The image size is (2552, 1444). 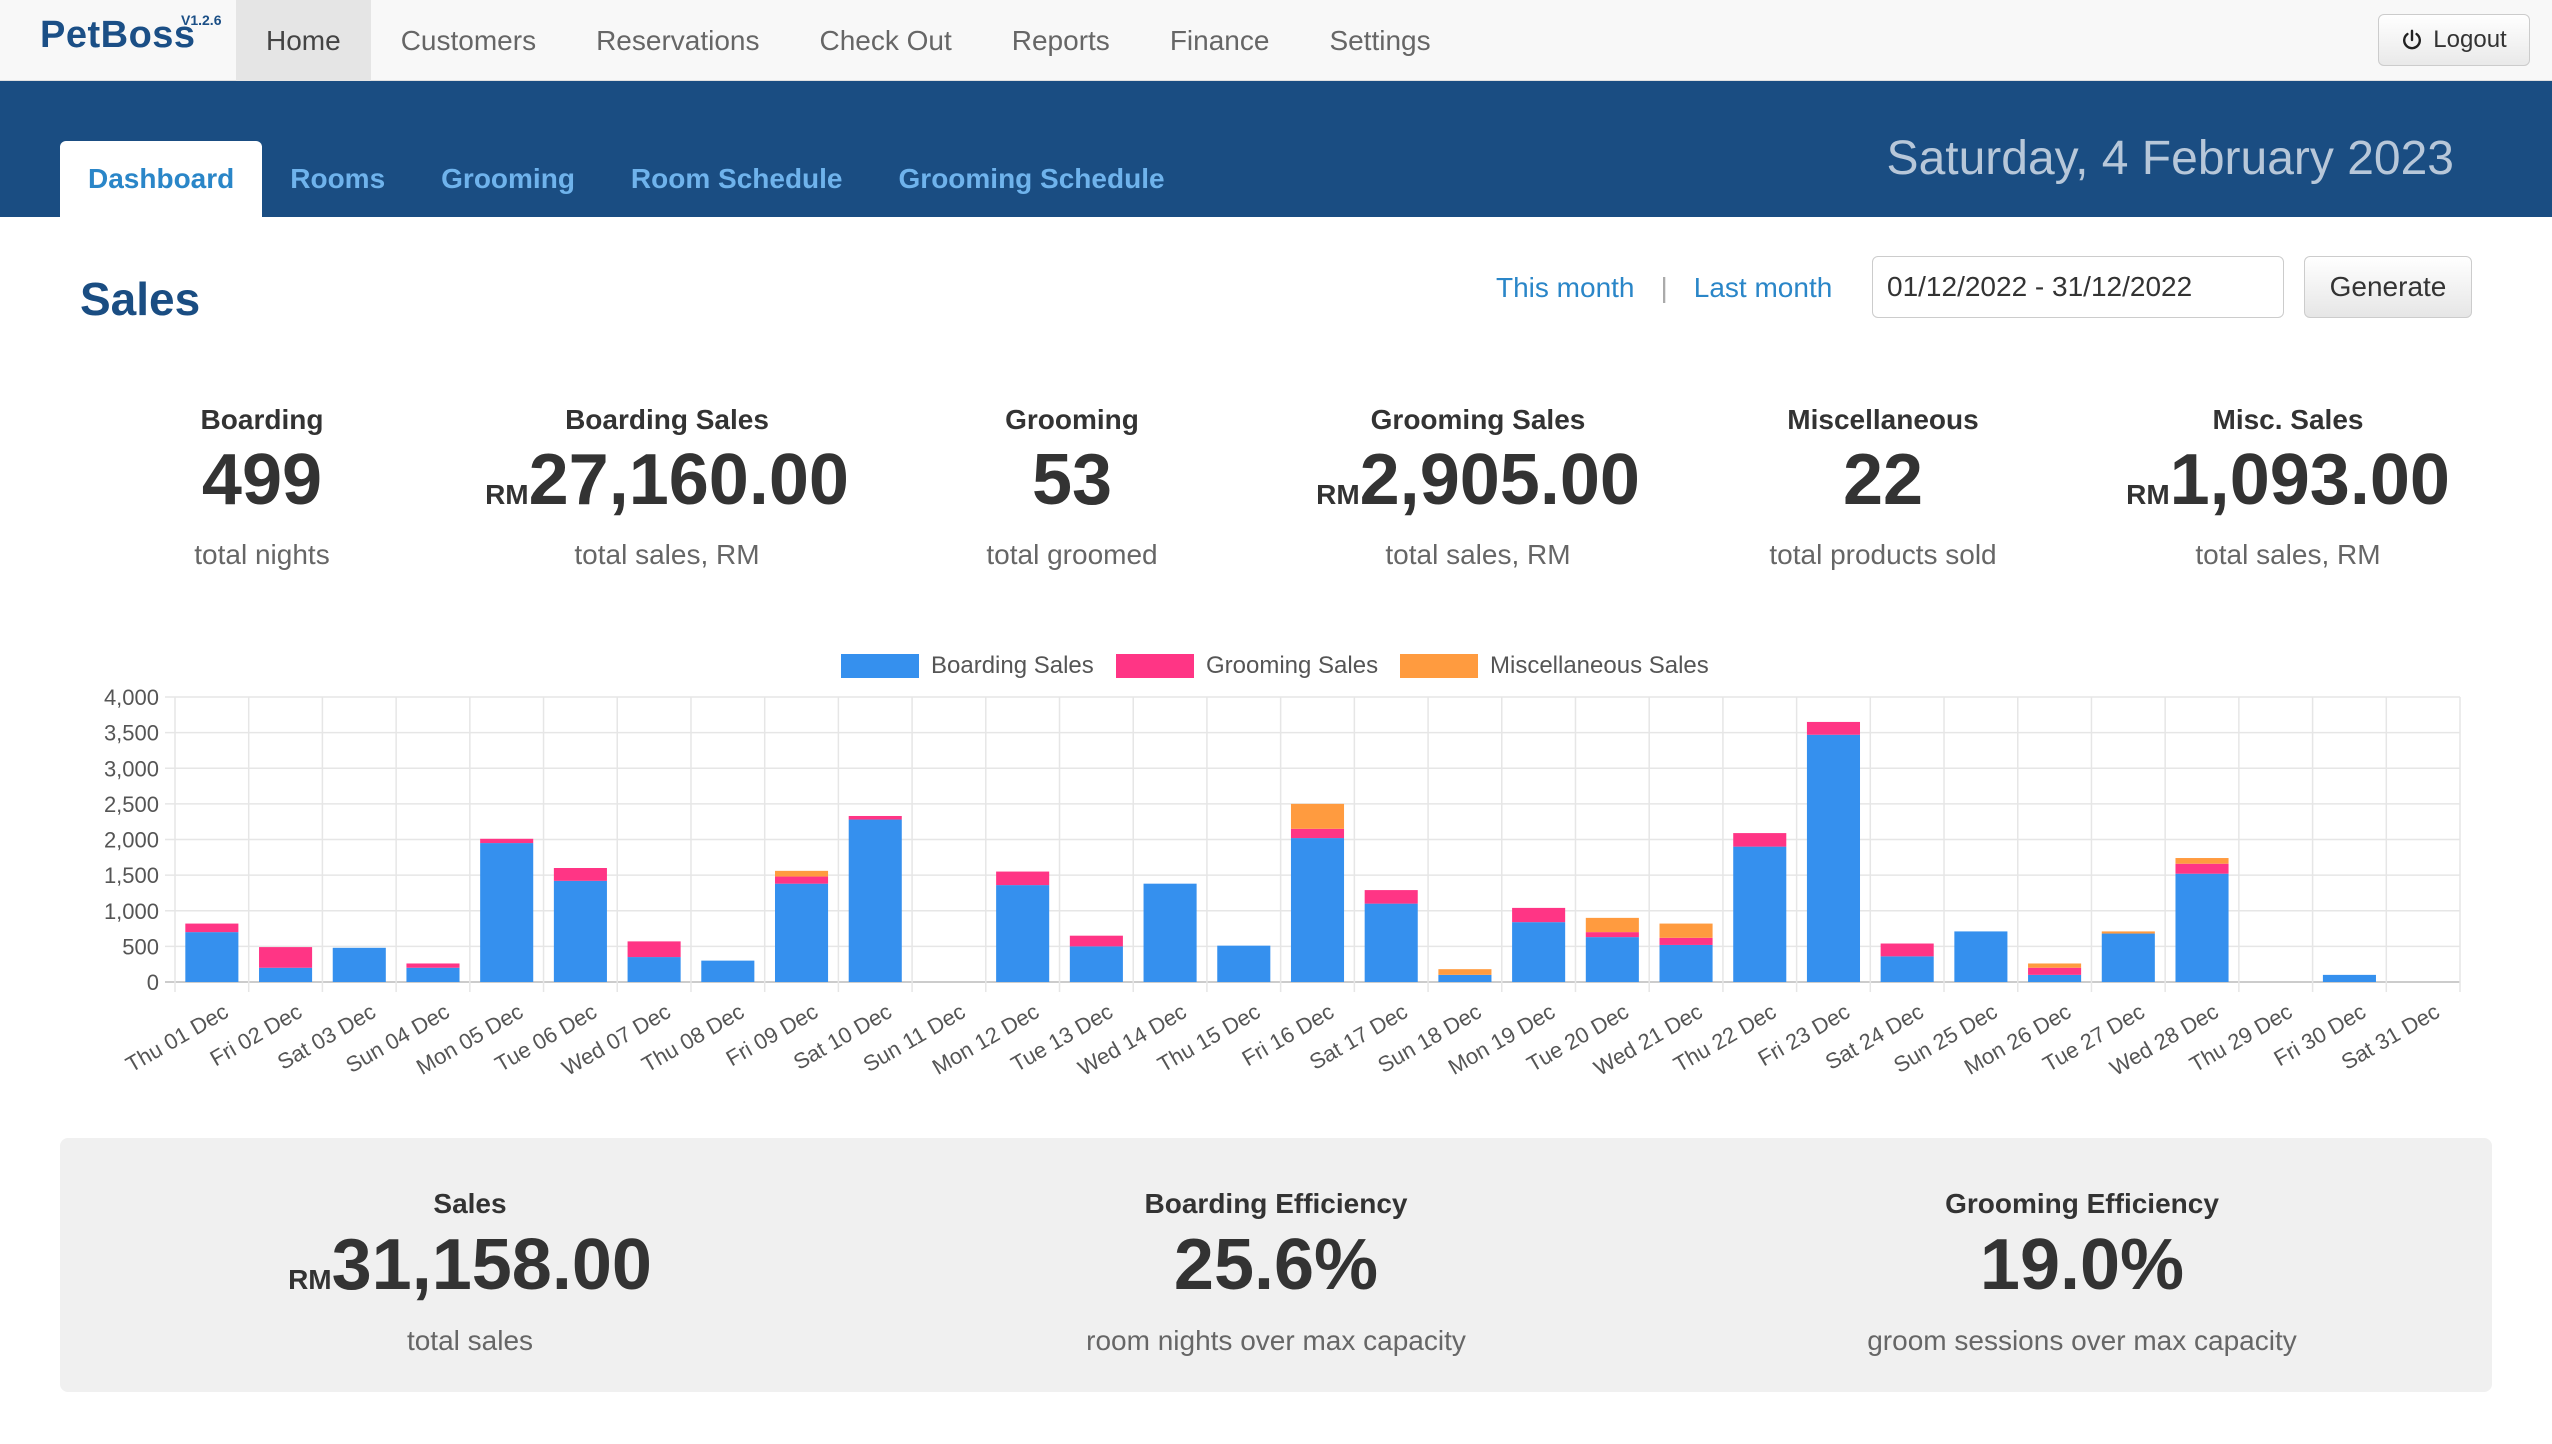 I want to click on stat-number: 53, so click(x=1072, y=480).